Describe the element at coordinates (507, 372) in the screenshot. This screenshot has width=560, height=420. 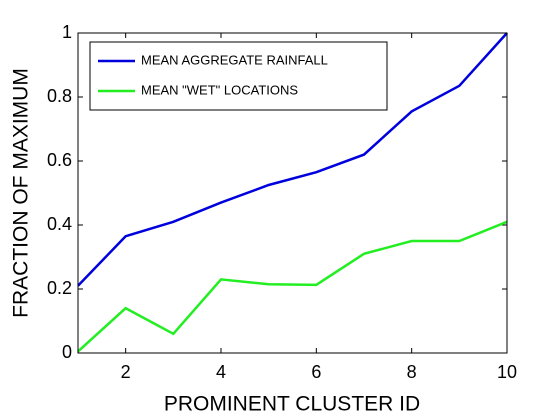
I see `x-tick-label: 10` at that location.